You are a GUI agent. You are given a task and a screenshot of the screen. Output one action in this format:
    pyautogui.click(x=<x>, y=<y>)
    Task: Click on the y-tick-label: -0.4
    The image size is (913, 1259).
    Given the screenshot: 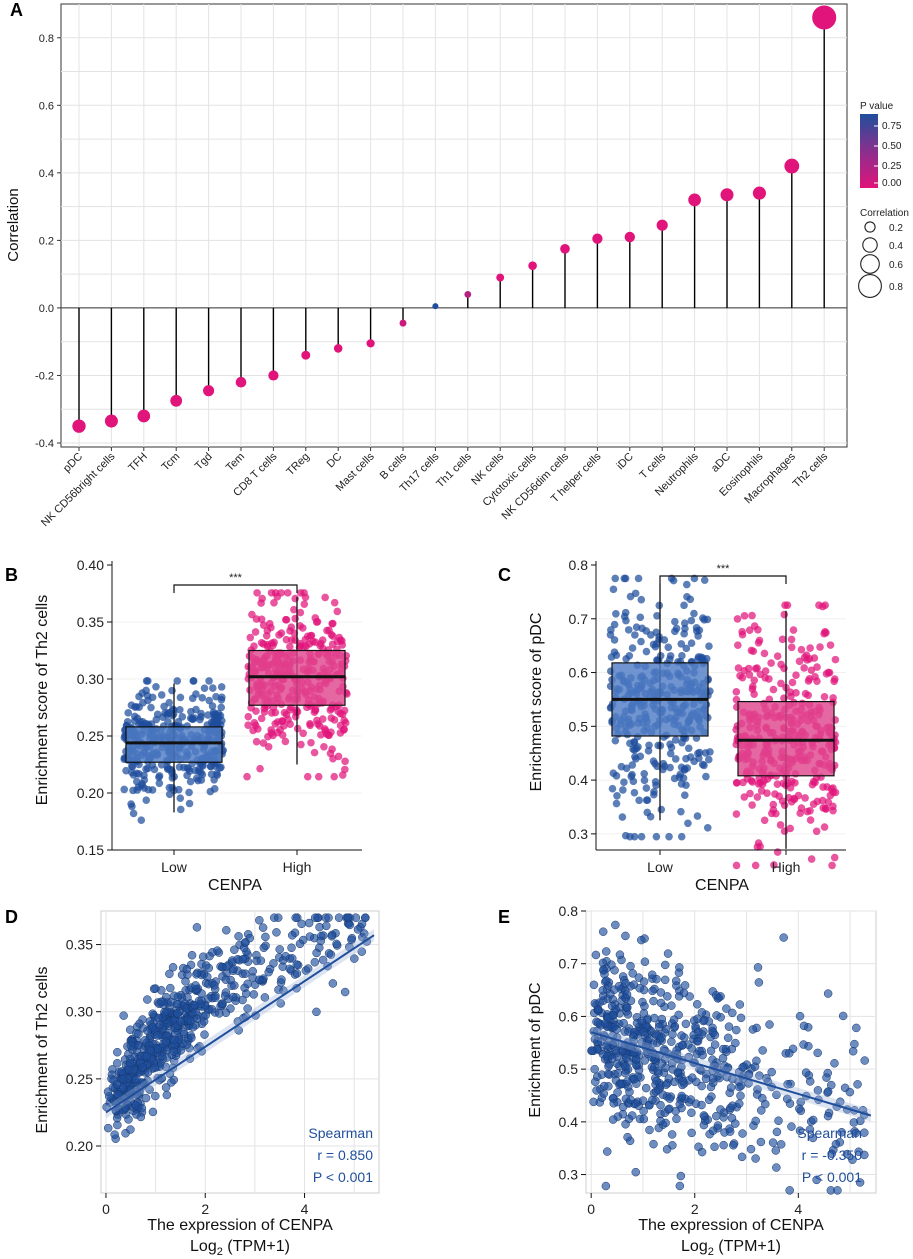 What is the action you would take?
    pyautogui.click(x=44, y=444)
    